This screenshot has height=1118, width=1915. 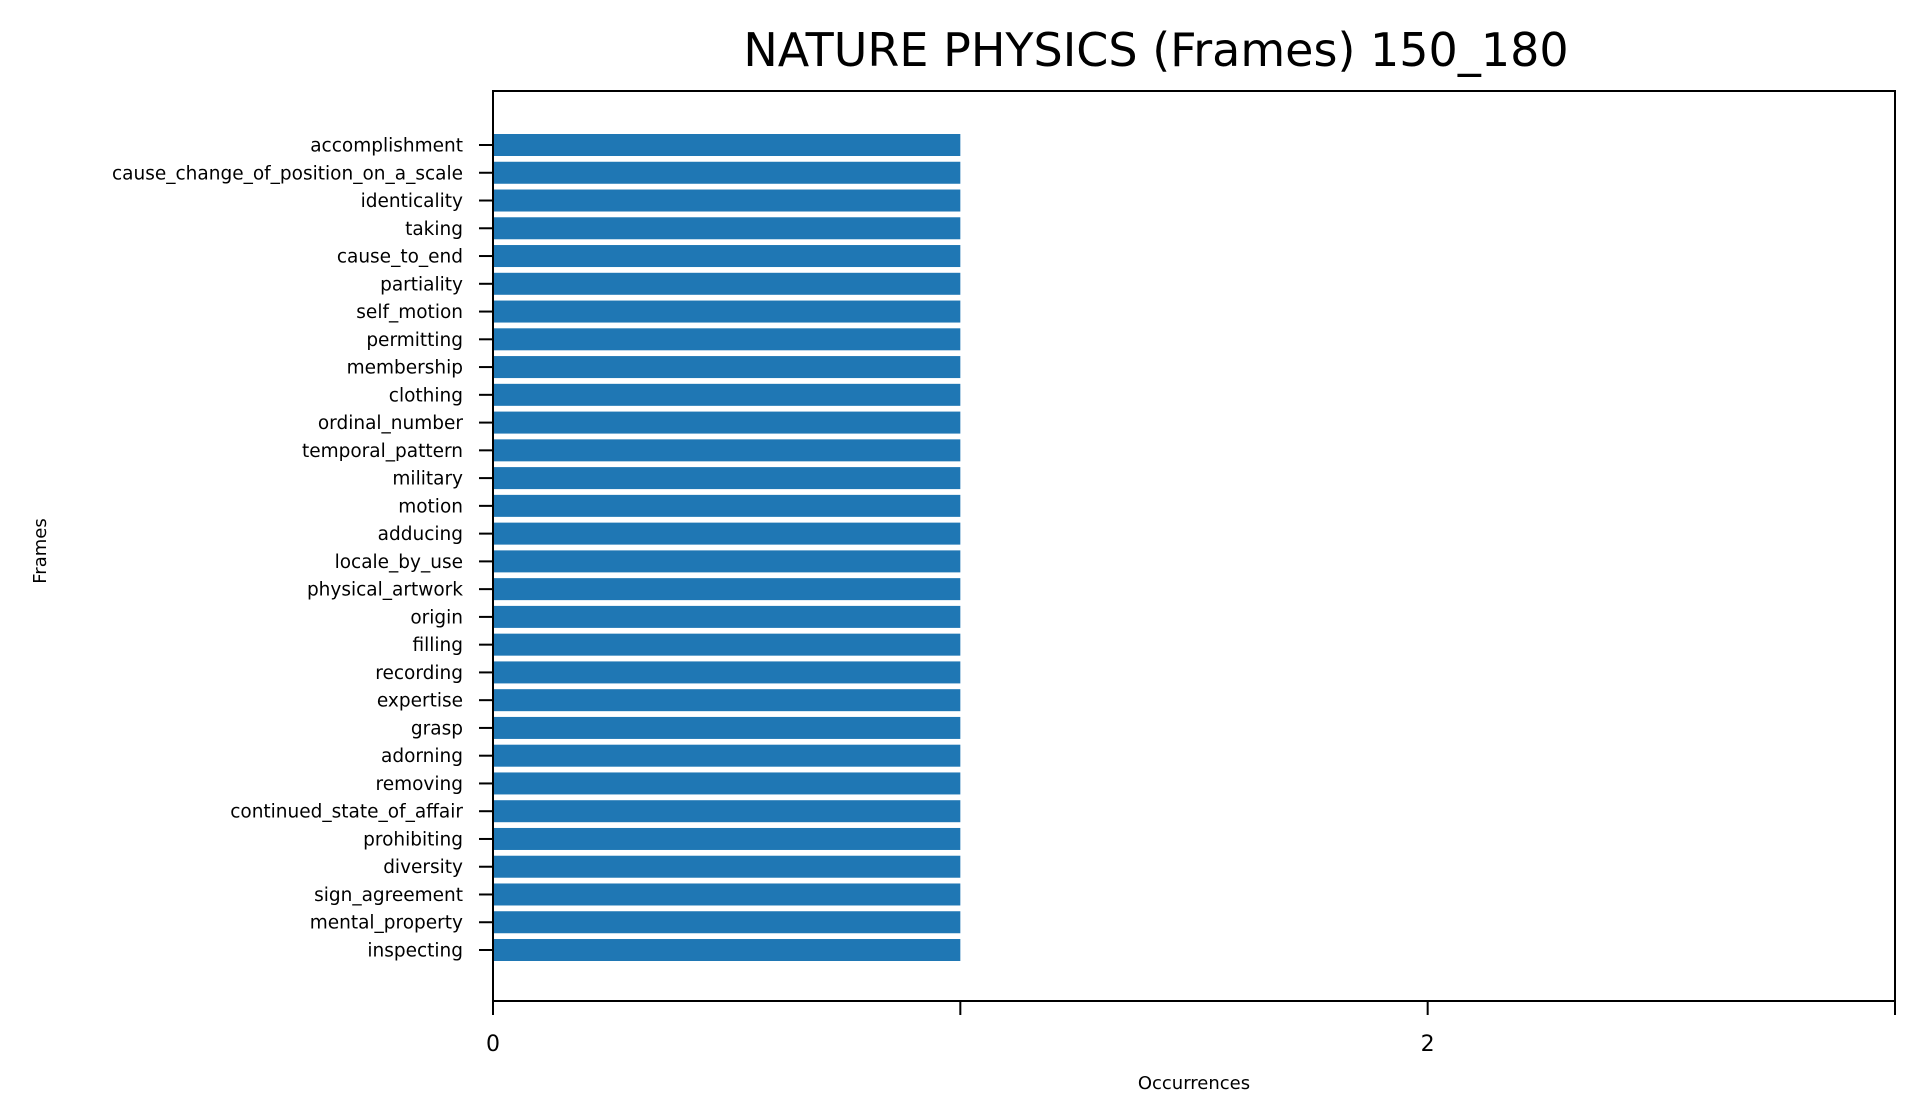 What do you see at coordinates (727, 672) in the screenshot?
I see `bar-recording` at bounding box center [727, 672].